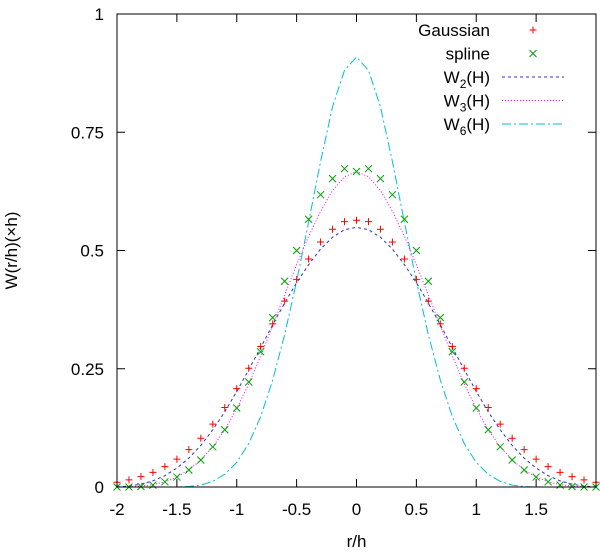  I want to click on legend-label-text: spline, so click(468, 54).